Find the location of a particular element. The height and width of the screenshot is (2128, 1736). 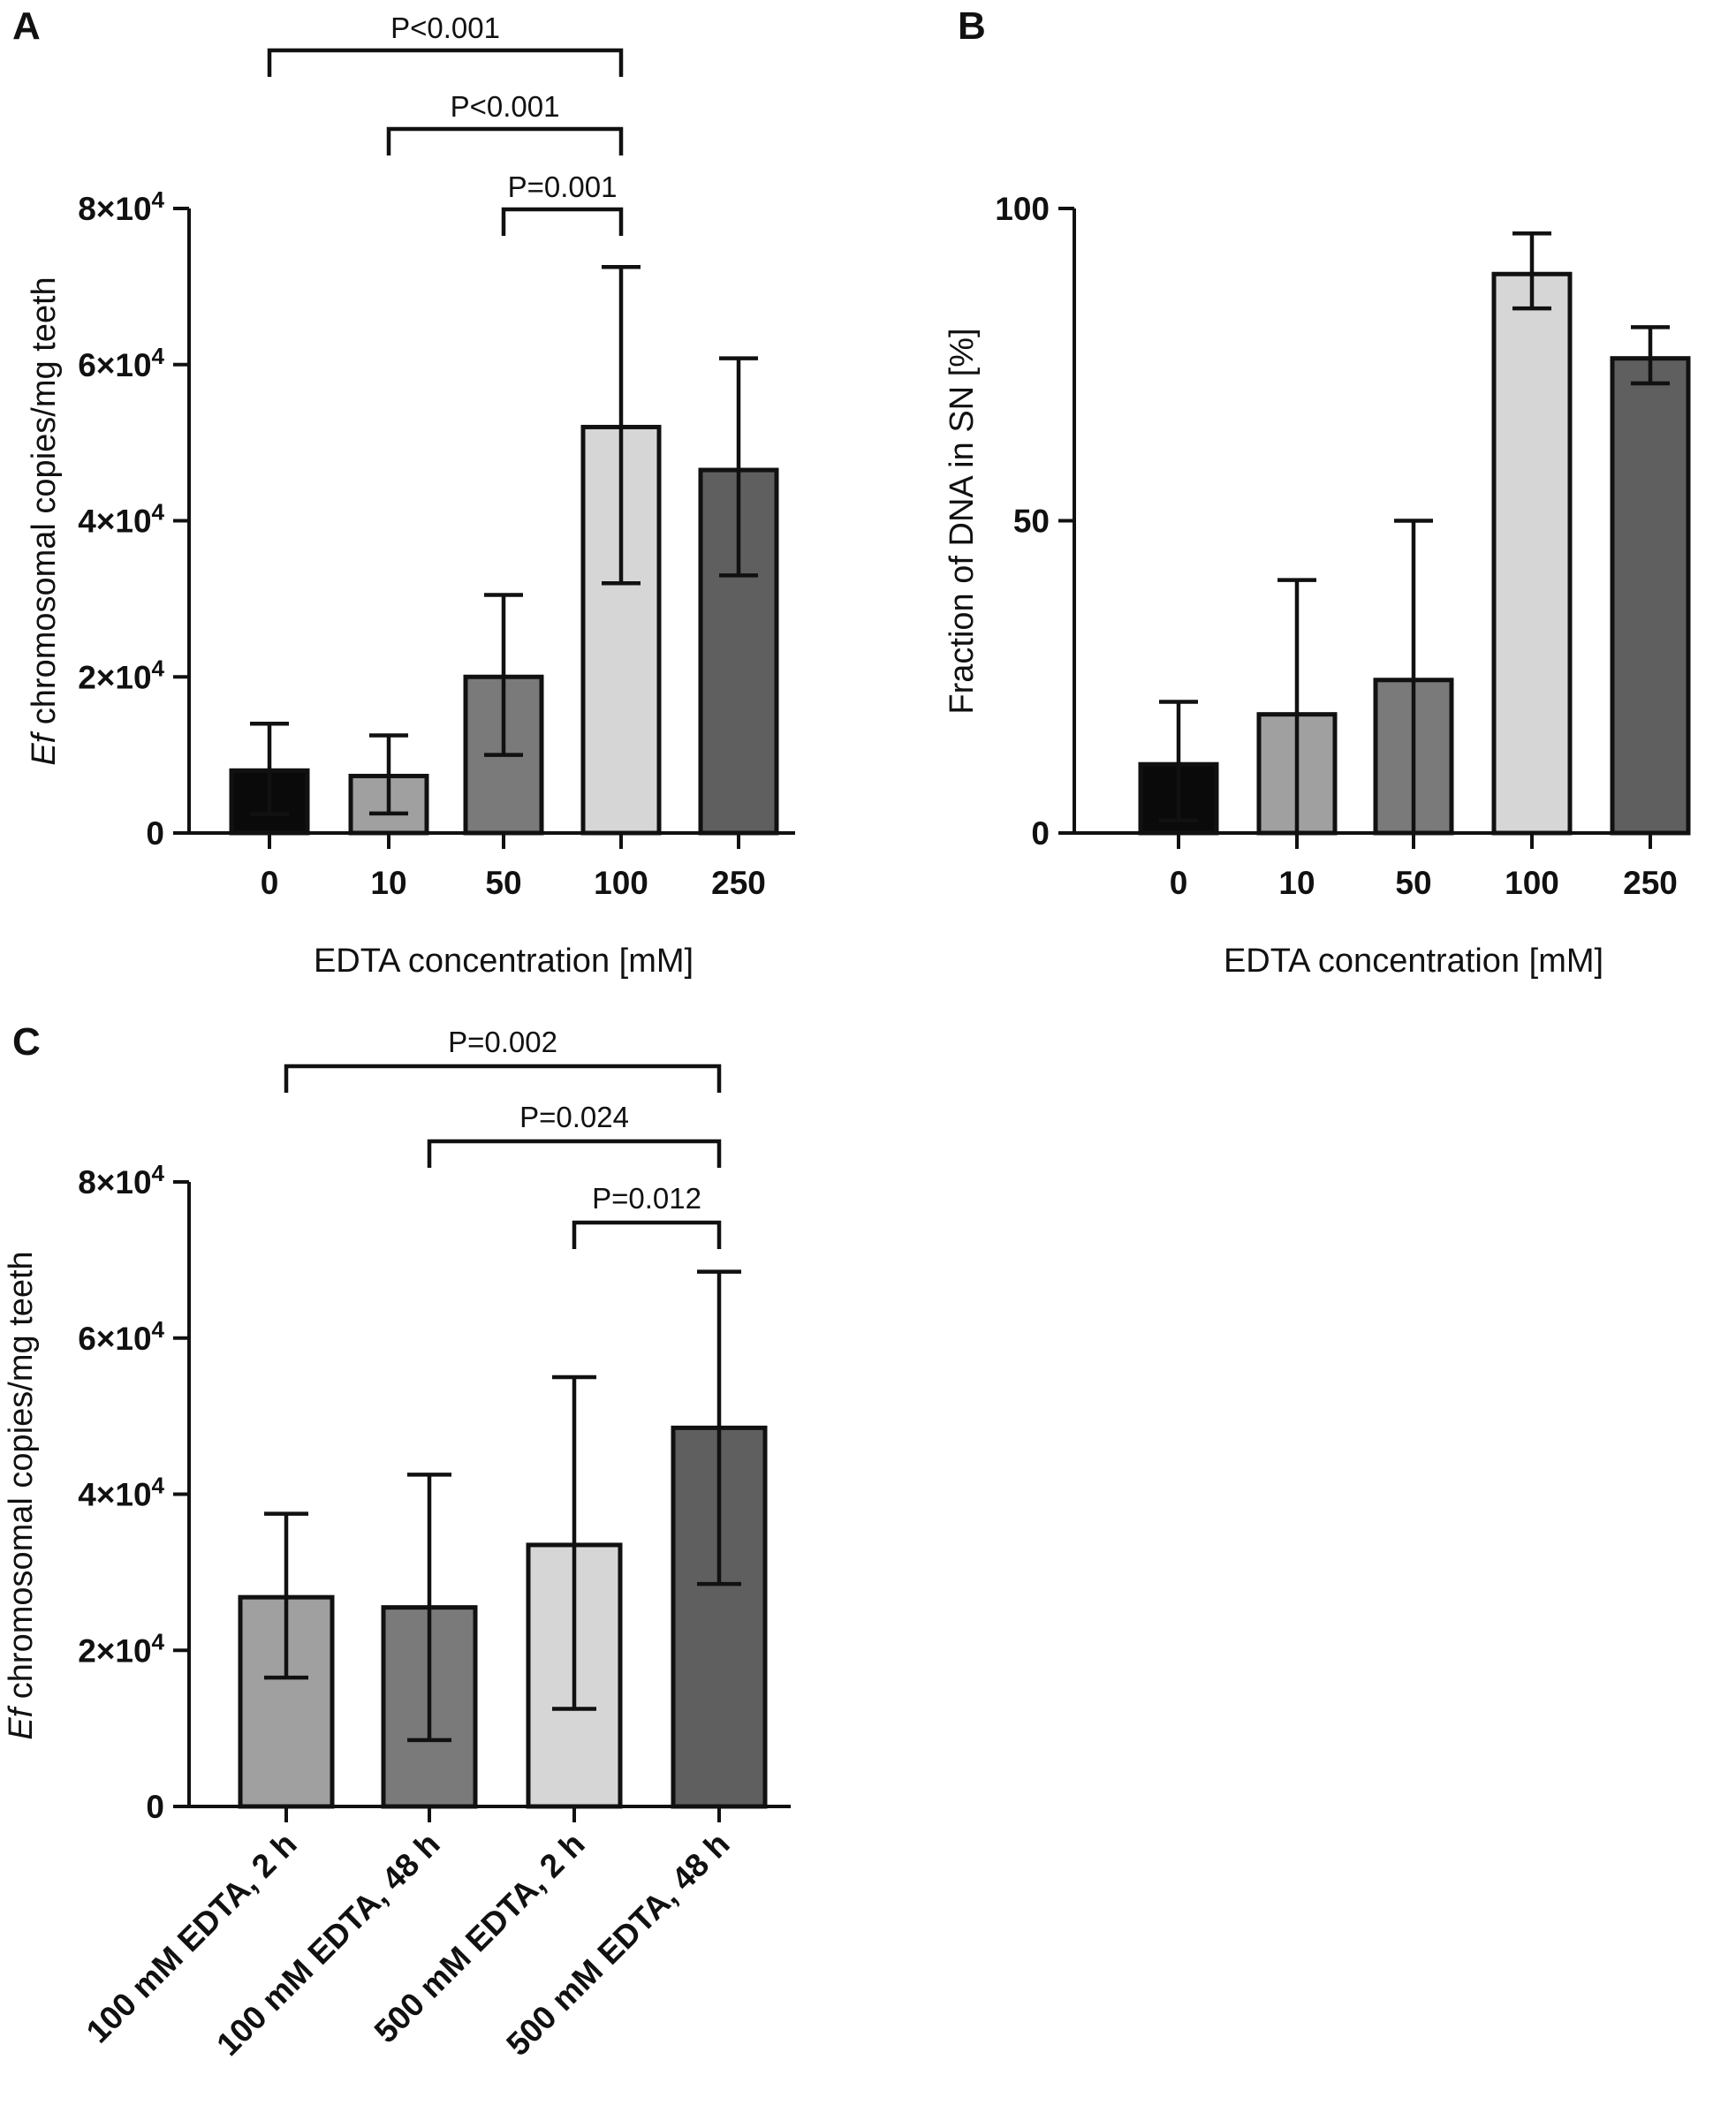

p-value-label: P=0.002 is located at coordinates (502, 1042).